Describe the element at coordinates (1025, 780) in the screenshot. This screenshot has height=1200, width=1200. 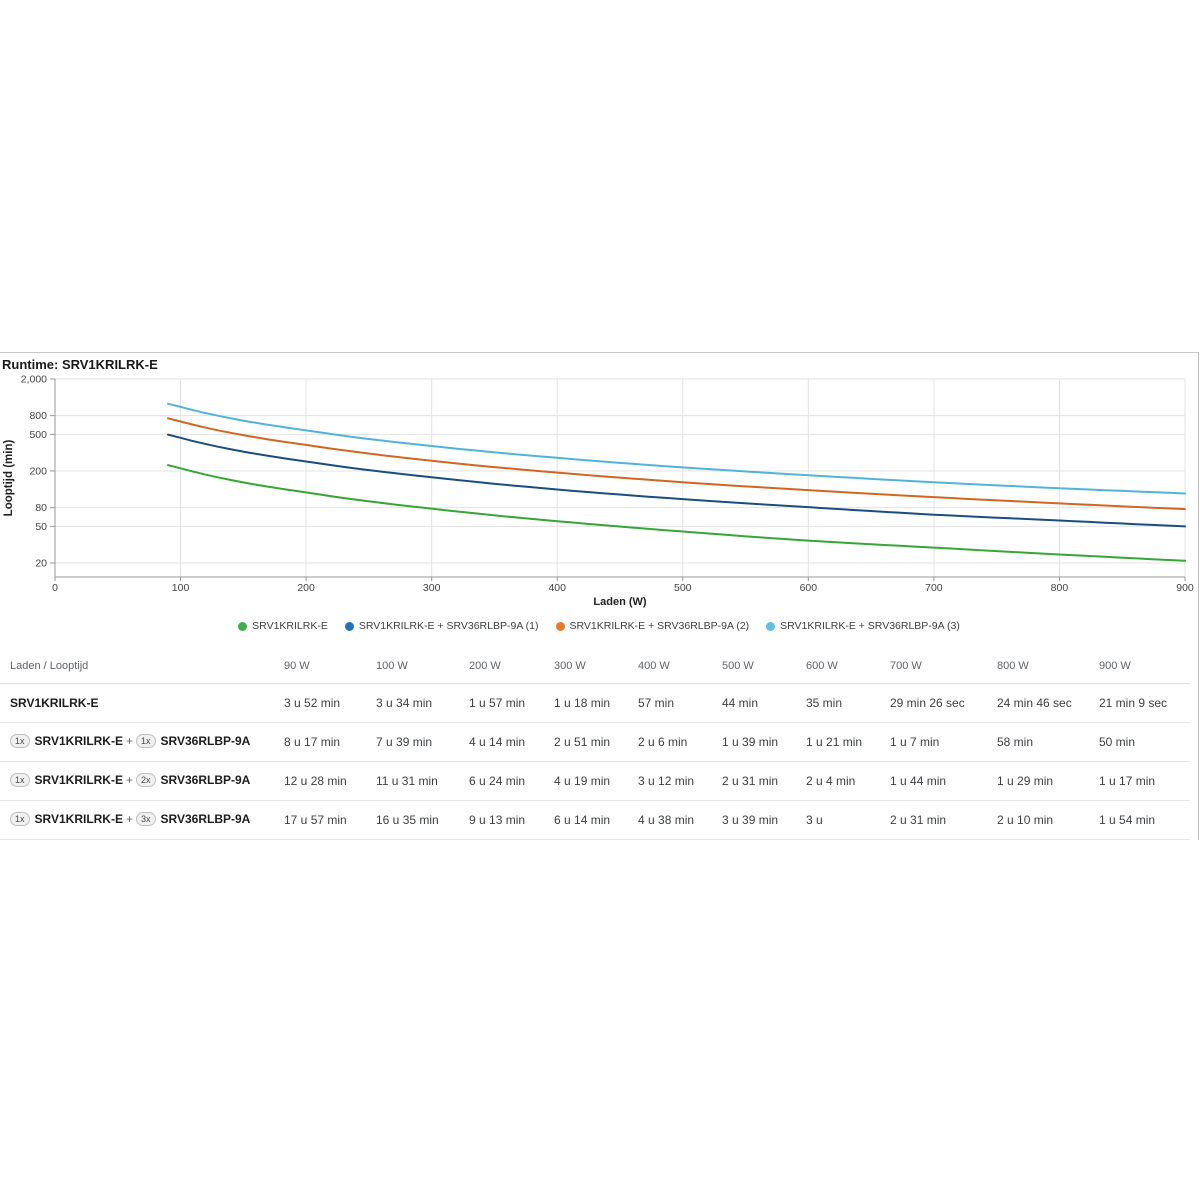
I see `runtime-cell: 1 u 29 min` at that location.